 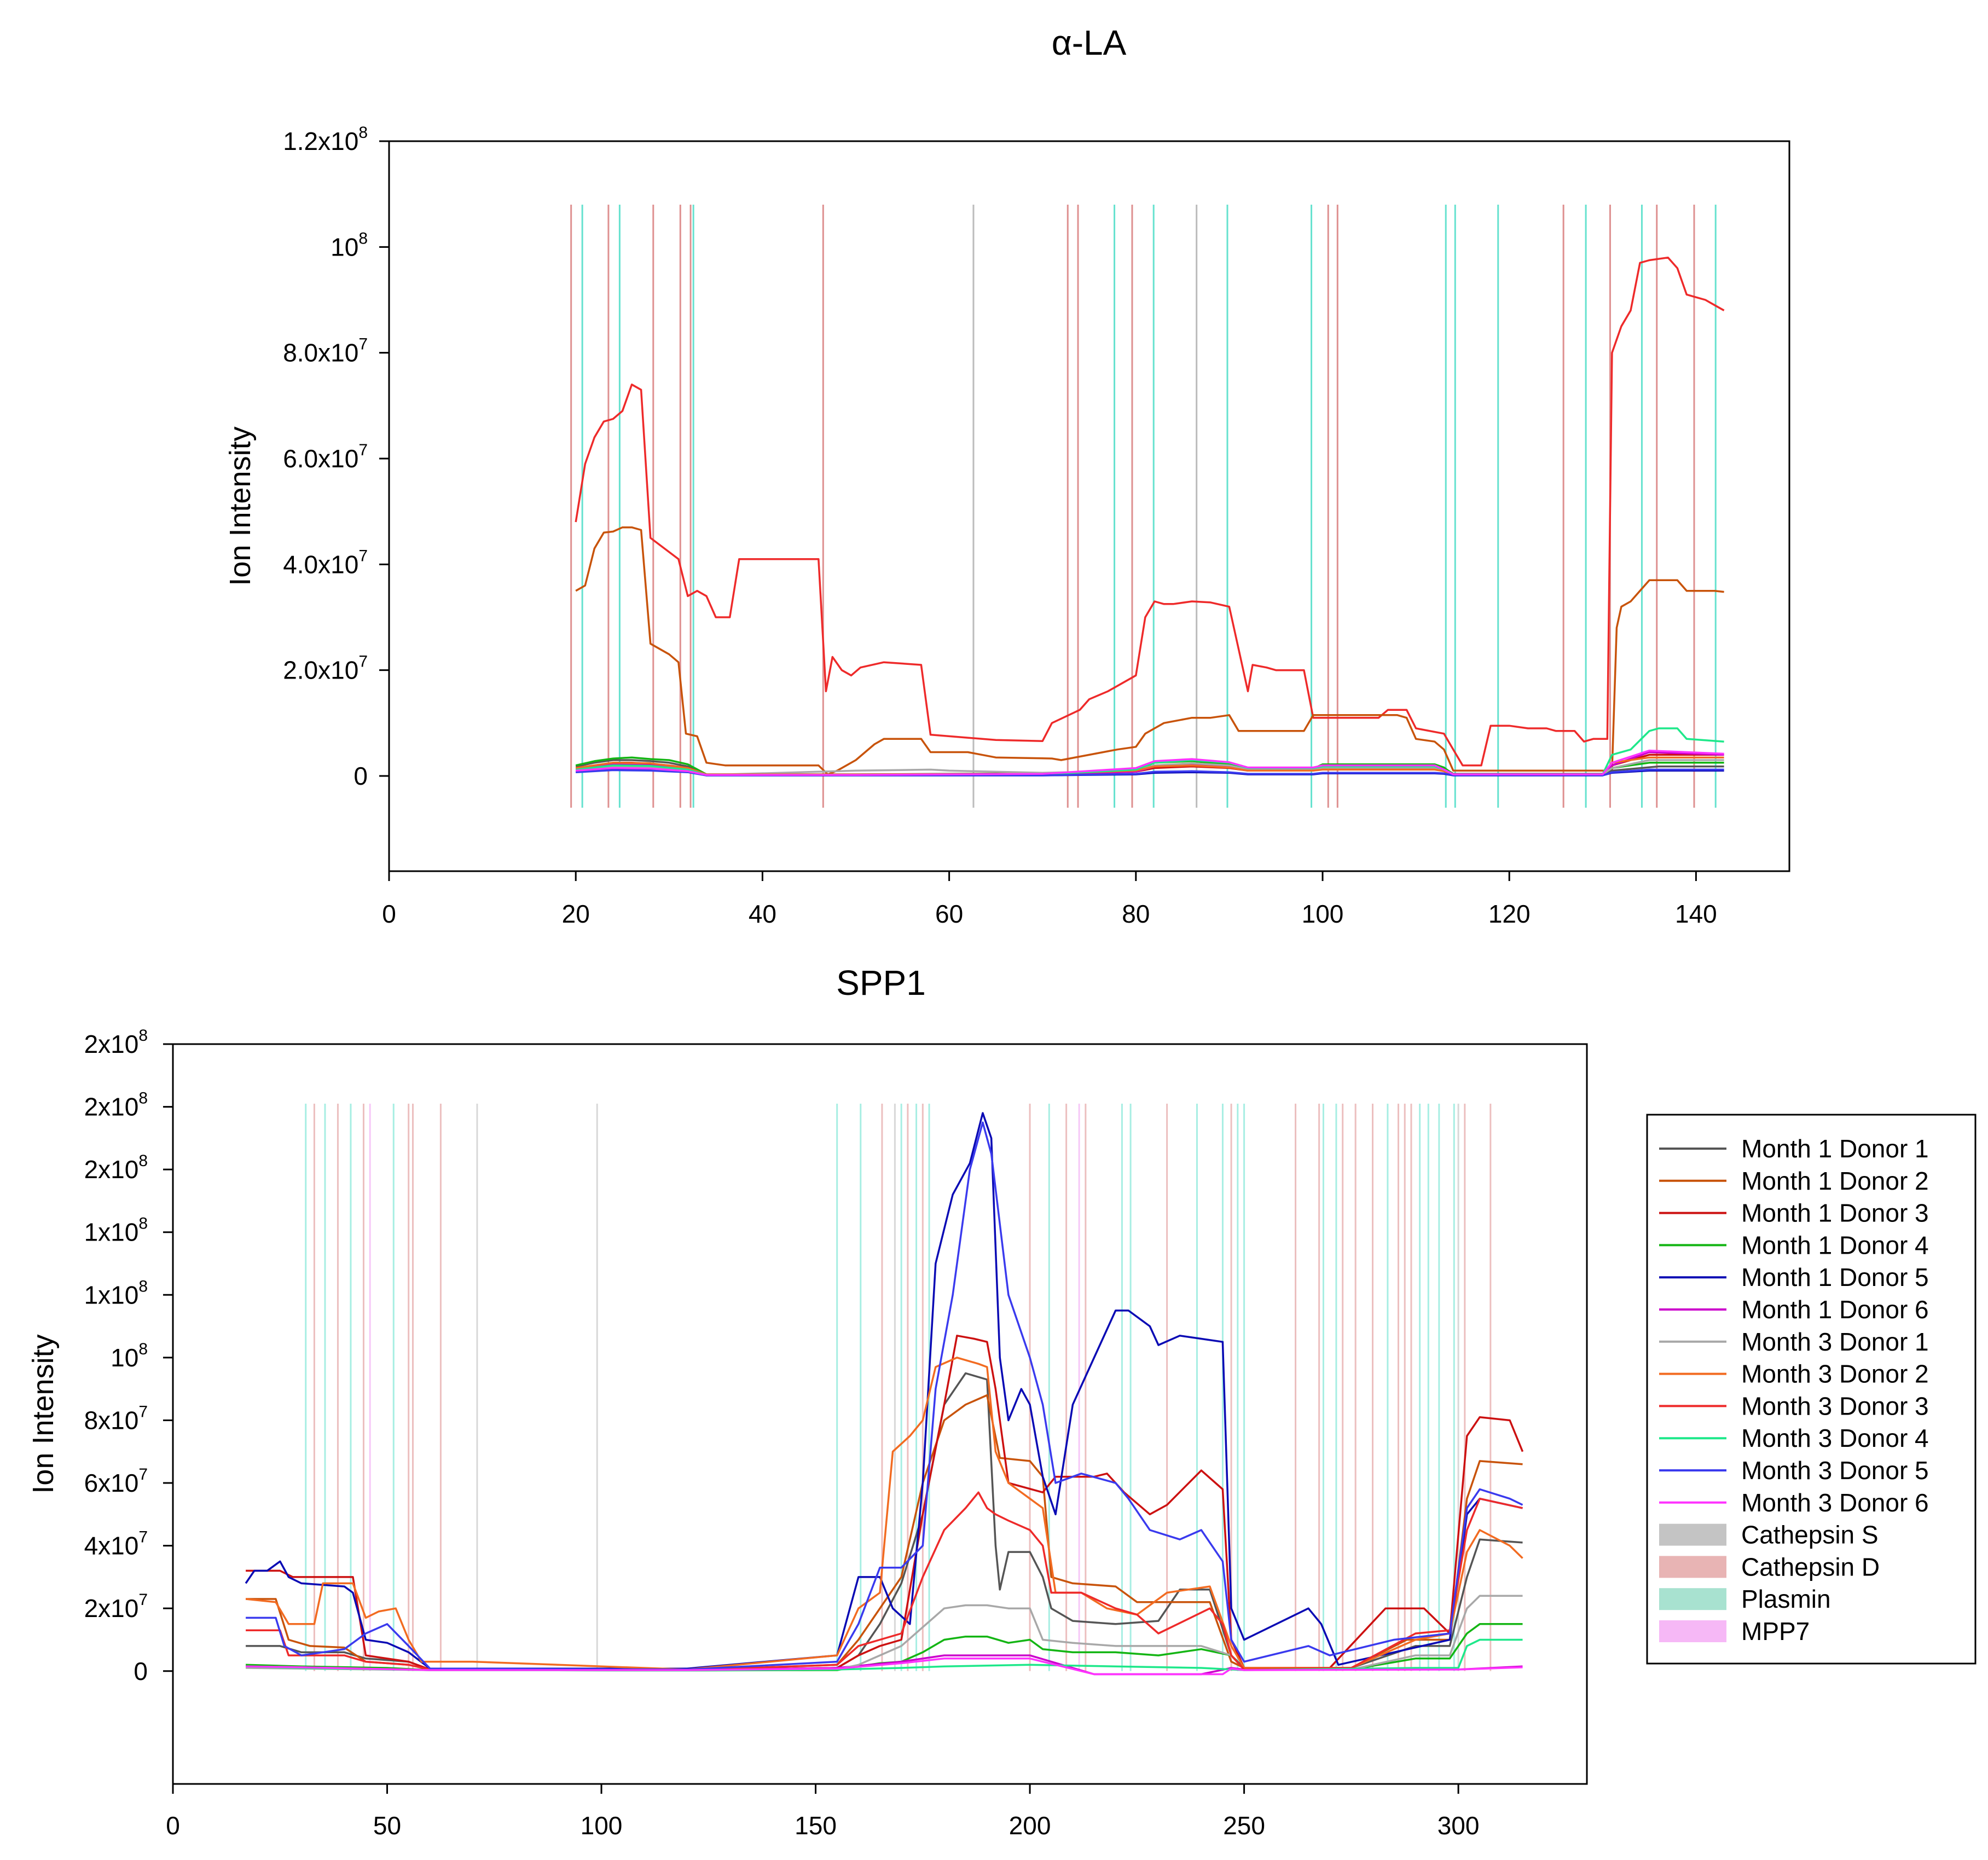 What do you see at coordinates (320, 671) in the screenshot?
I see `y-tick-base: 2.0x10` at bounding box center [320, 671].